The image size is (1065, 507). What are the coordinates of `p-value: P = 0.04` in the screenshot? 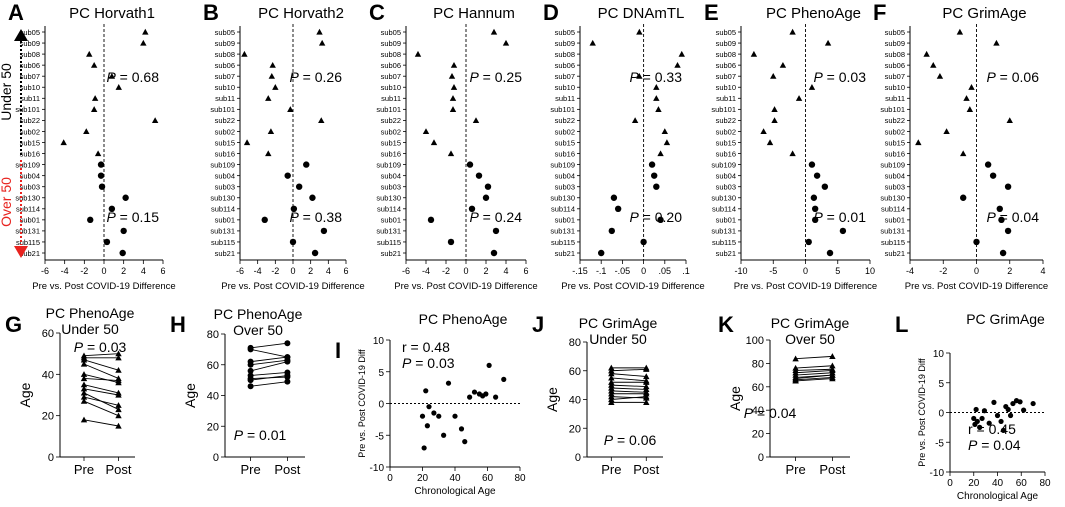 It's located at (994, 445).